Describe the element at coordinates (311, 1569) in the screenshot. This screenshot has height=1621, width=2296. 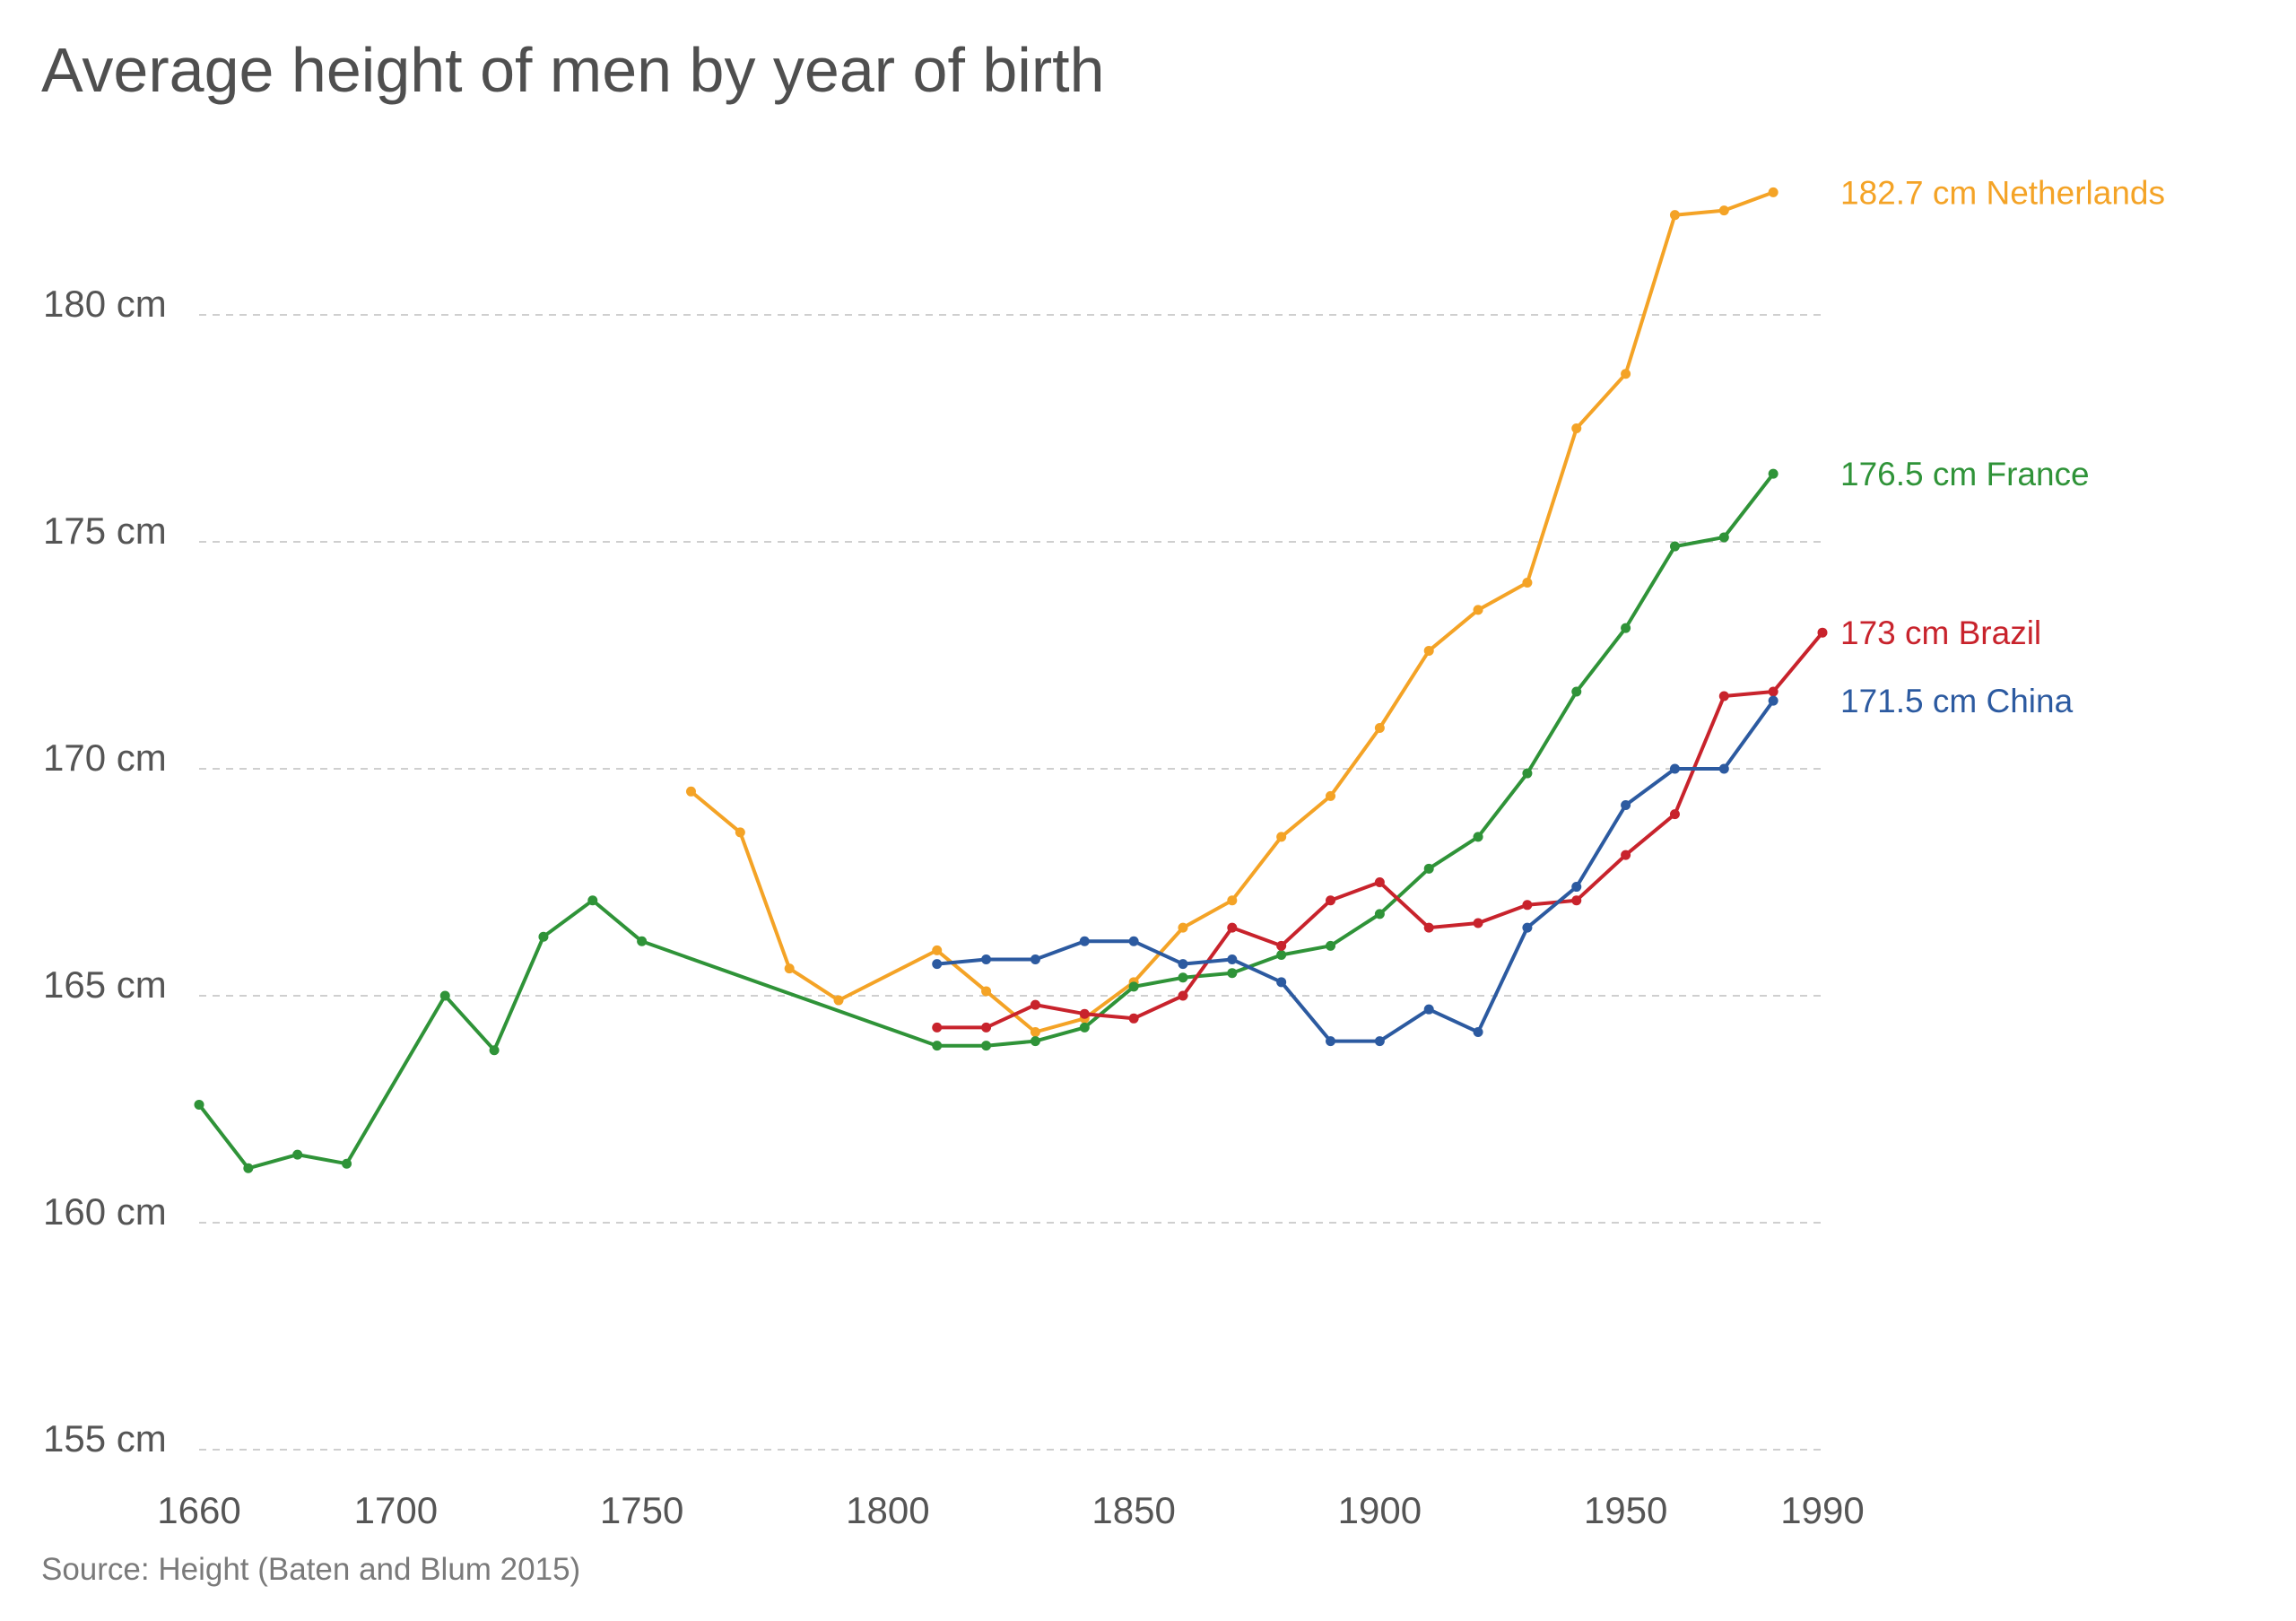
I see `chart-source-note: Source: Height (Baten and Blum 2015)` at that location.